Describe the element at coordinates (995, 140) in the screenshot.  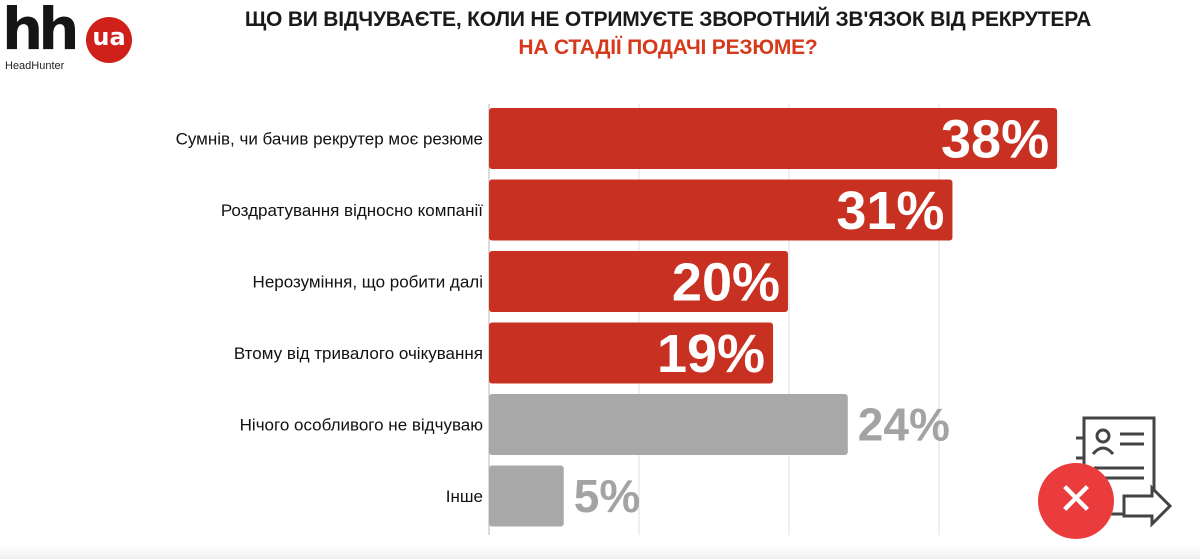
I see `data-label: 38%` at that location.